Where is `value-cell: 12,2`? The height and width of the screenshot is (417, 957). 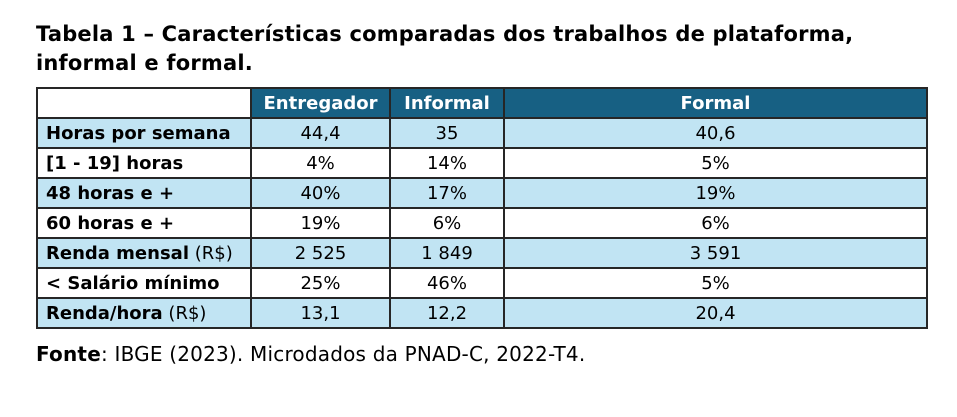
value-cell: 12,2 is located at coordinates (447, 313).